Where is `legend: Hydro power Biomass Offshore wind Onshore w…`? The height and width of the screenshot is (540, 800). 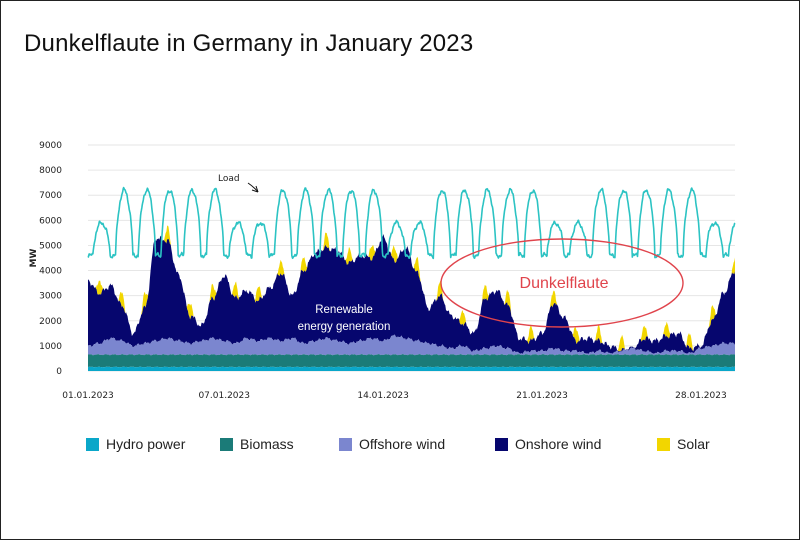 legend: Hydro power Biomass Offshore wind Onshore w… is located at coordinates (426, 446).